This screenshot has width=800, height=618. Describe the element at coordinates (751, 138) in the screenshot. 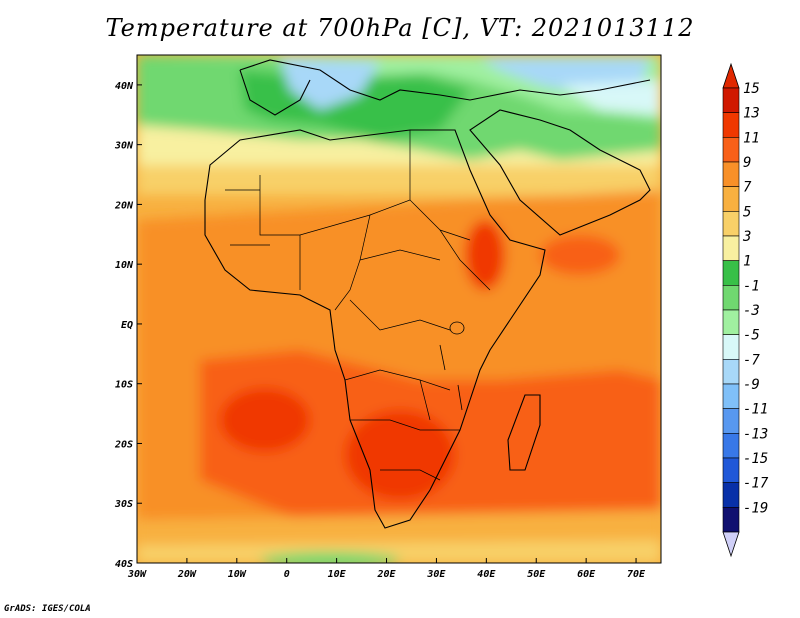

I see `colorbar-label: 11` at that location.